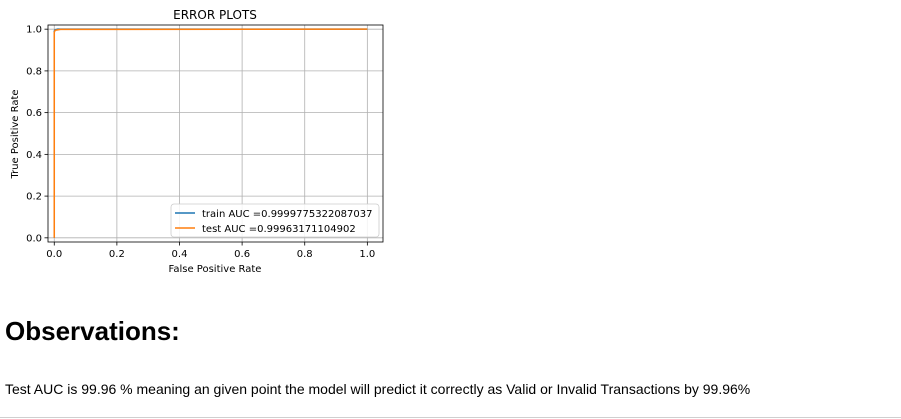 The image size is (901, 419). Describe the element at coordinates (242, 254) in the screenshot. I see `x-tick-label: 0.6` at that location.